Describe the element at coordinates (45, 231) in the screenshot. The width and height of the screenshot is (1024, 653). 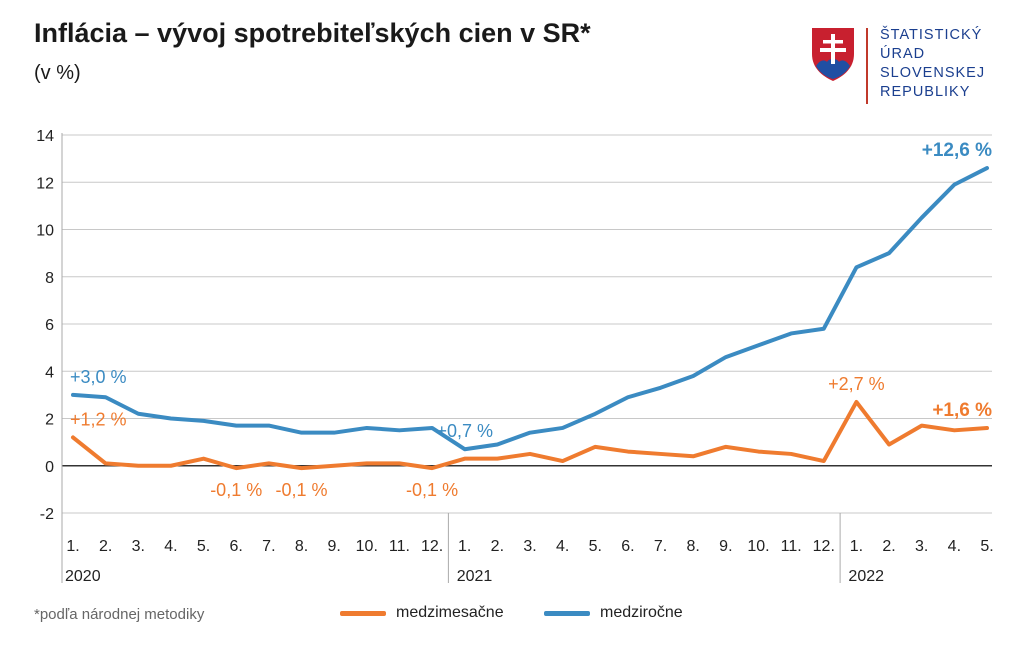
I see `y-tick-label: 10` at that location.